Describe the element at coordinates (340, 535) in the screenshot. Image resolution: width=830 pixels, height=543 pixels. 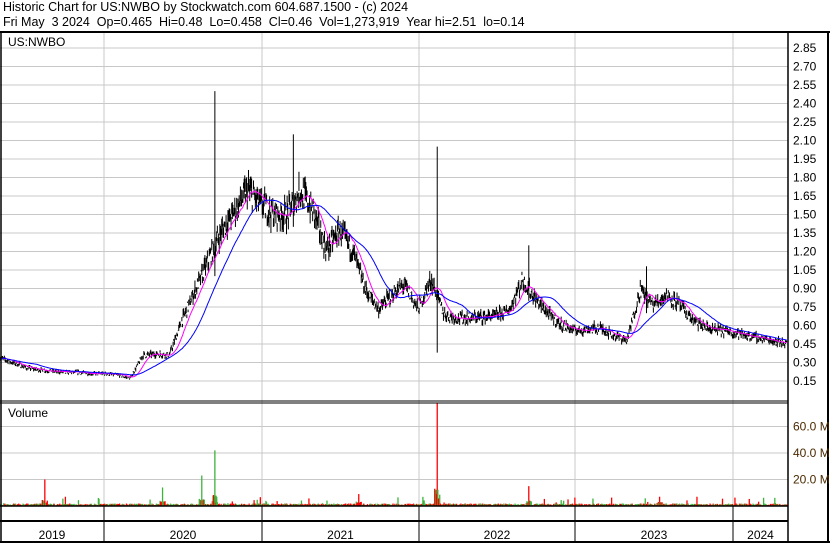
I see `year-label: 2021` at that location.